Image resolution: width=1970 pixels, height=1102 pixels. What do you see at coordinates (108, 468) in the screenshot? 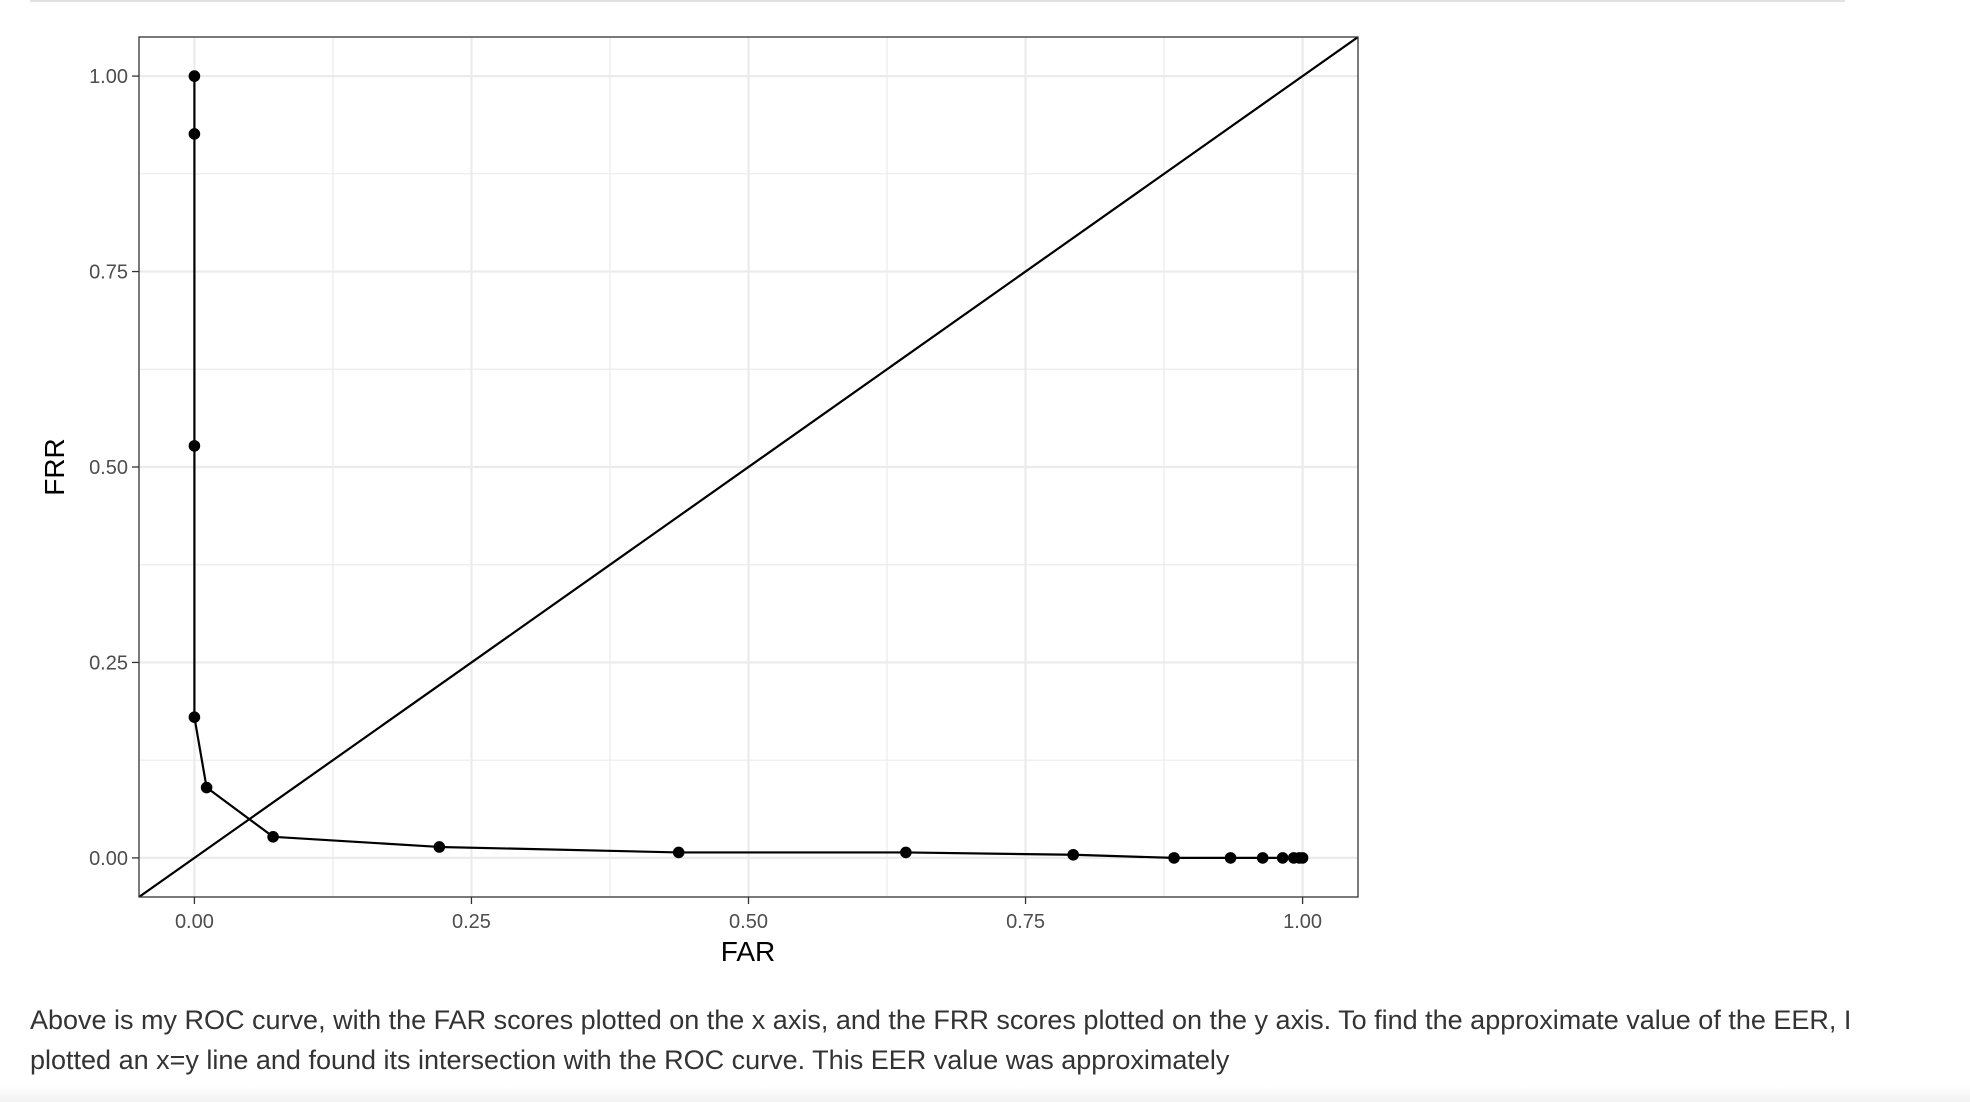
I see `y-tick-label: 0.50` at bounding box center [108, 468].